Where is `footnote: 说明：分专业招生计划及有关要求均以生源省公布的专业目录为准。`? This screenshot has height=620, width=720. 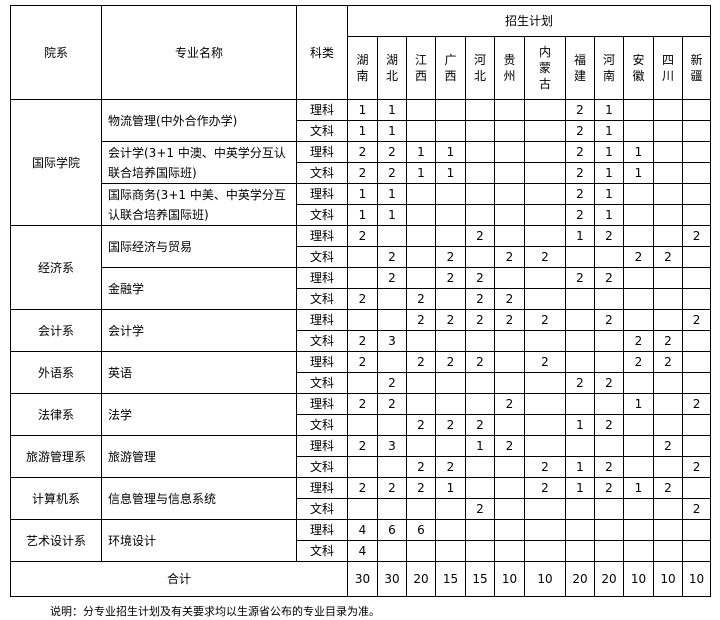 footnote: 说明：分专业招生计划及有关要求均以生源省公布的专业目录为准。 is located at coordinates (215, 611).